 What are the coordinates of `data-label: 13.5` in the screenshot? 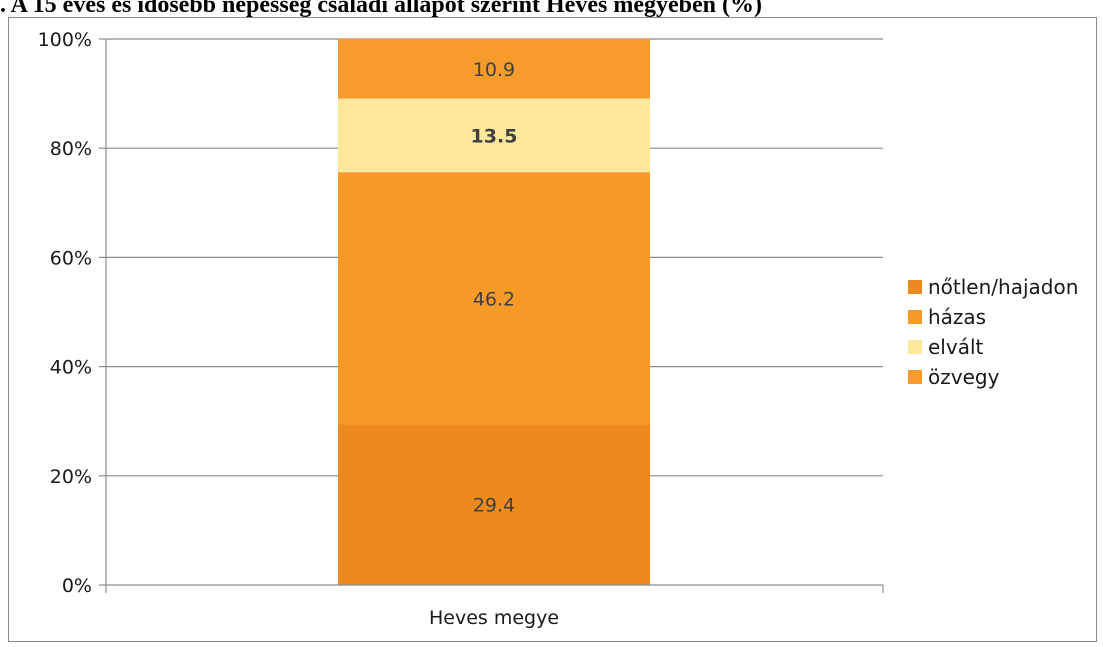 It's located at (494, 136).